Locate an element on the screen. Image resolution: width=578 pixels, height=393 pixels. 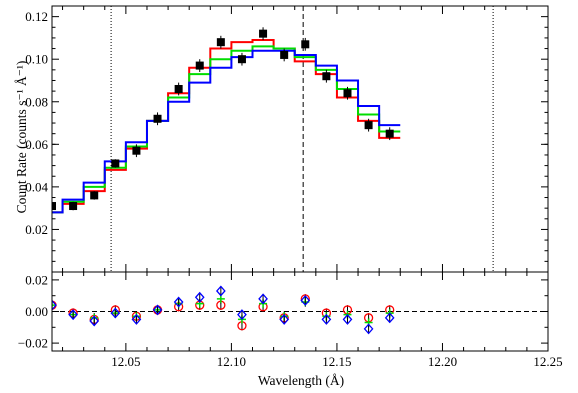
y-tick-label: −0.02 is located at coordinates (33, 343).